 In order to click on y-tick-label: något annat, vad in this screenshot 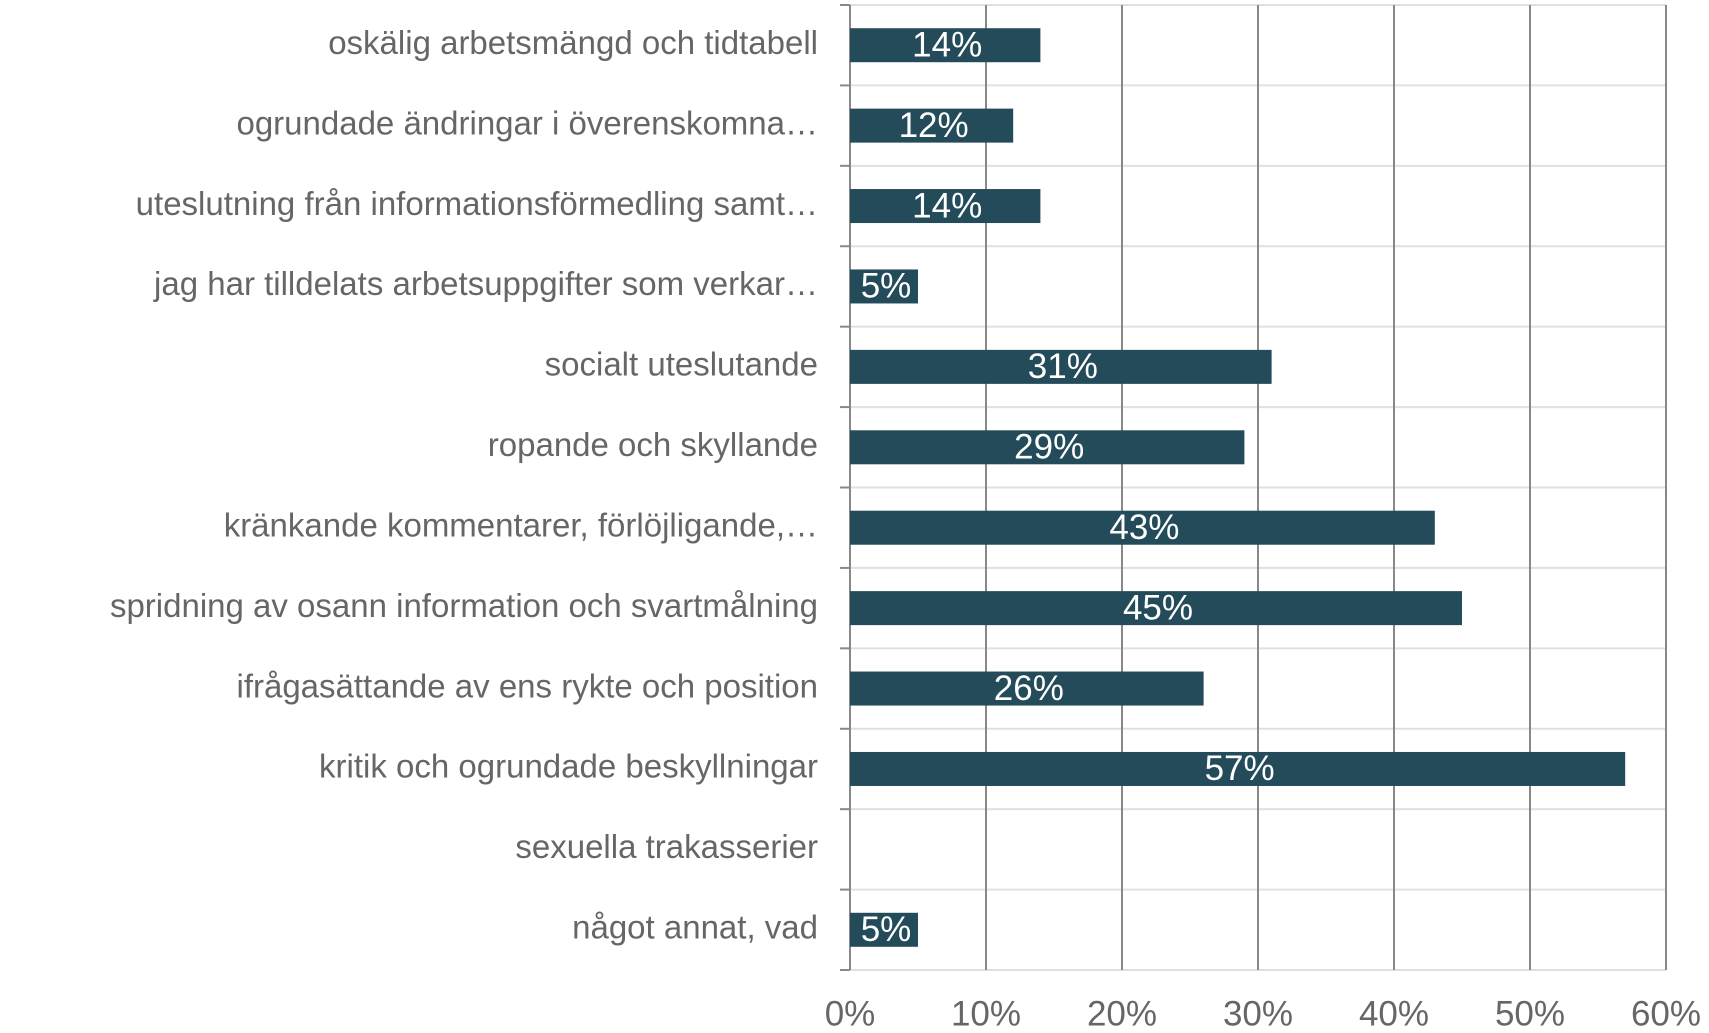, I will do `click(695, 927)`.